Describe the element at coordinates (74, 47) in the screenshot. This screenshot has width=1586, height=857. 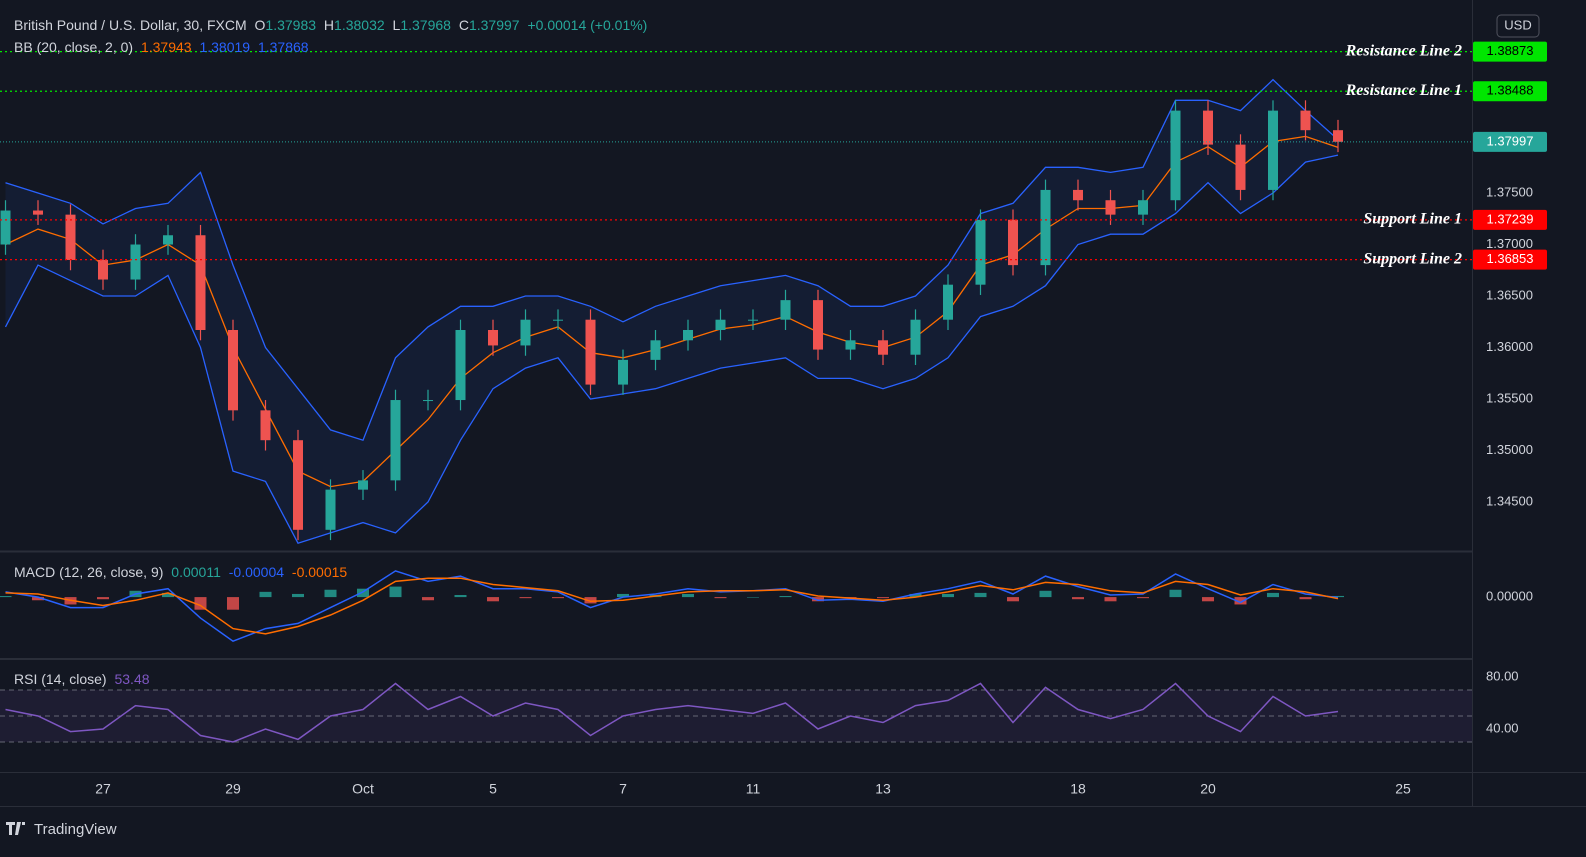
I see `indicator-title: BB (20, close, 2, 0)` at that location.